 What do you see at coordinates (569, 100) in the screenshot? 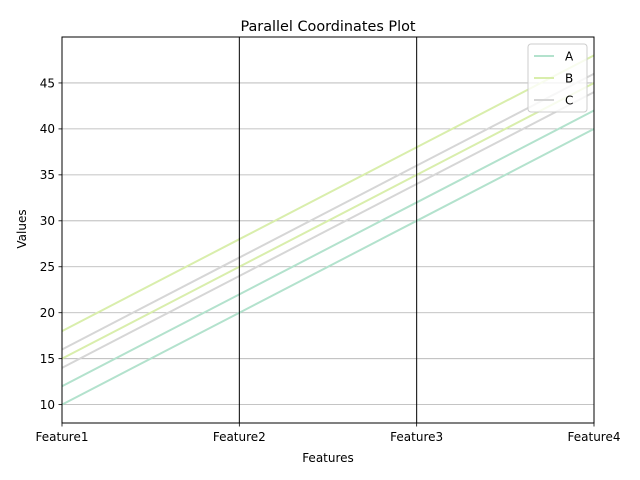
I see `legend-label: C` at bounding box center [569, 100].